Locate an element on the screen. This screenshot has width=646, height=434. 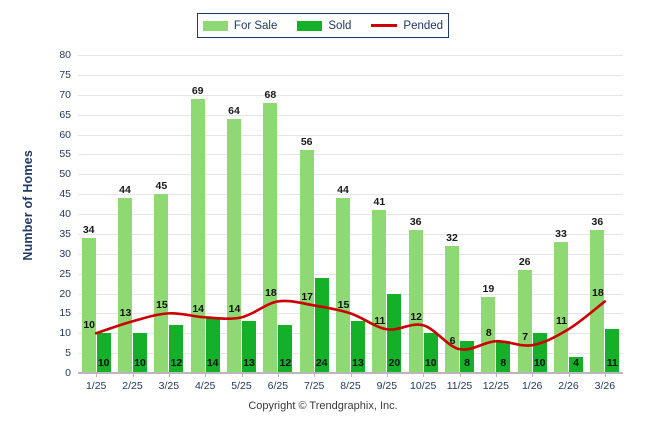
chart-legend: For Sale Sold Pended is located at coordinates (323, 25).